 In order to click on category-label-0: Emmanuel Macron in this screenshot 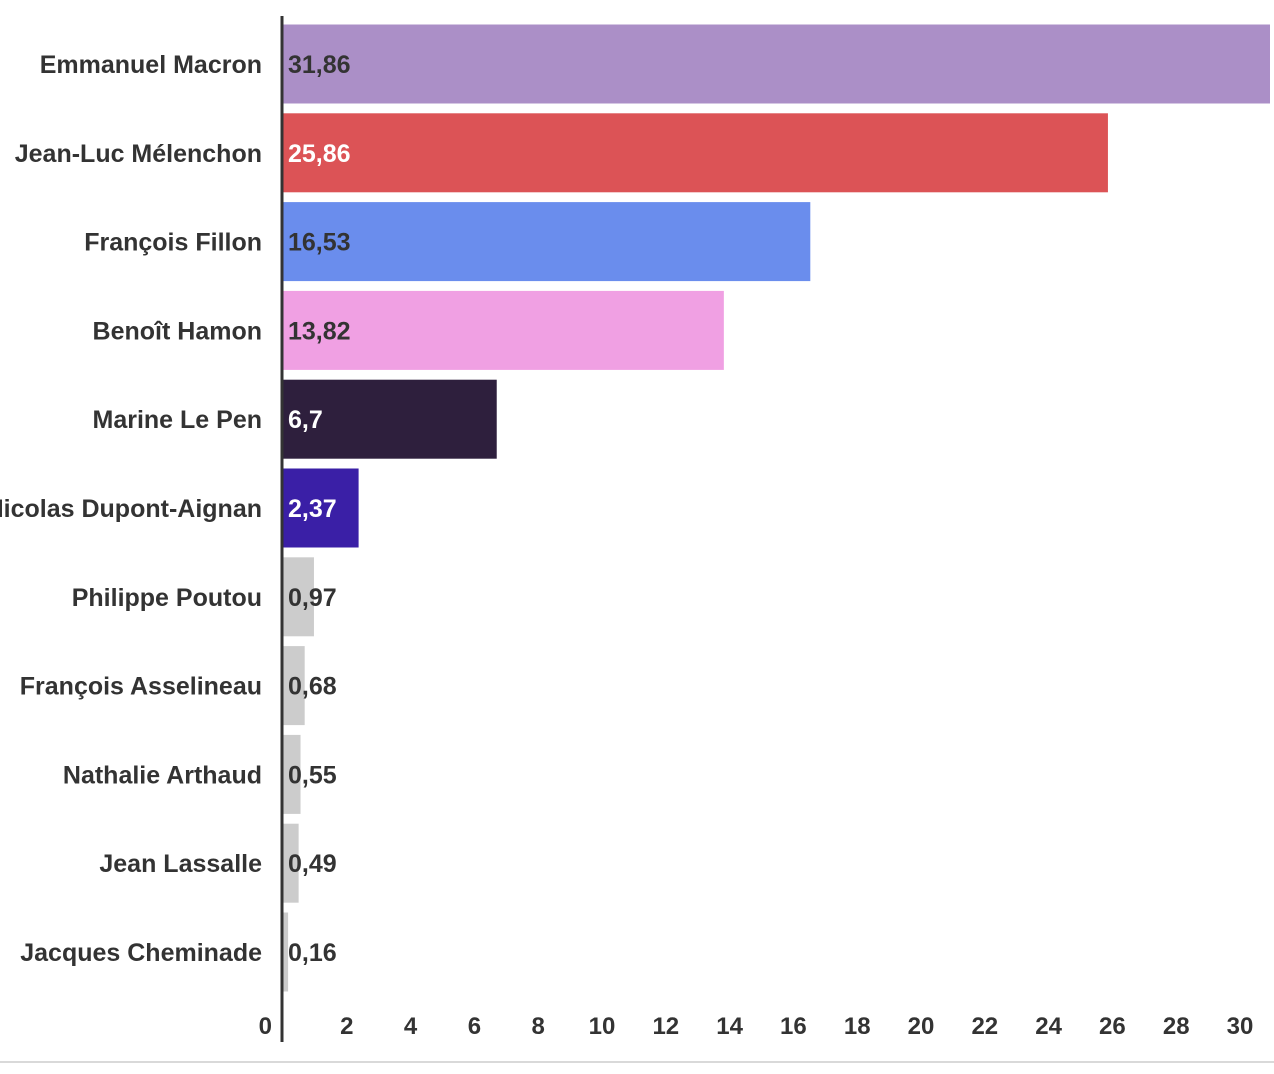, I will do `click(151, 65)`.